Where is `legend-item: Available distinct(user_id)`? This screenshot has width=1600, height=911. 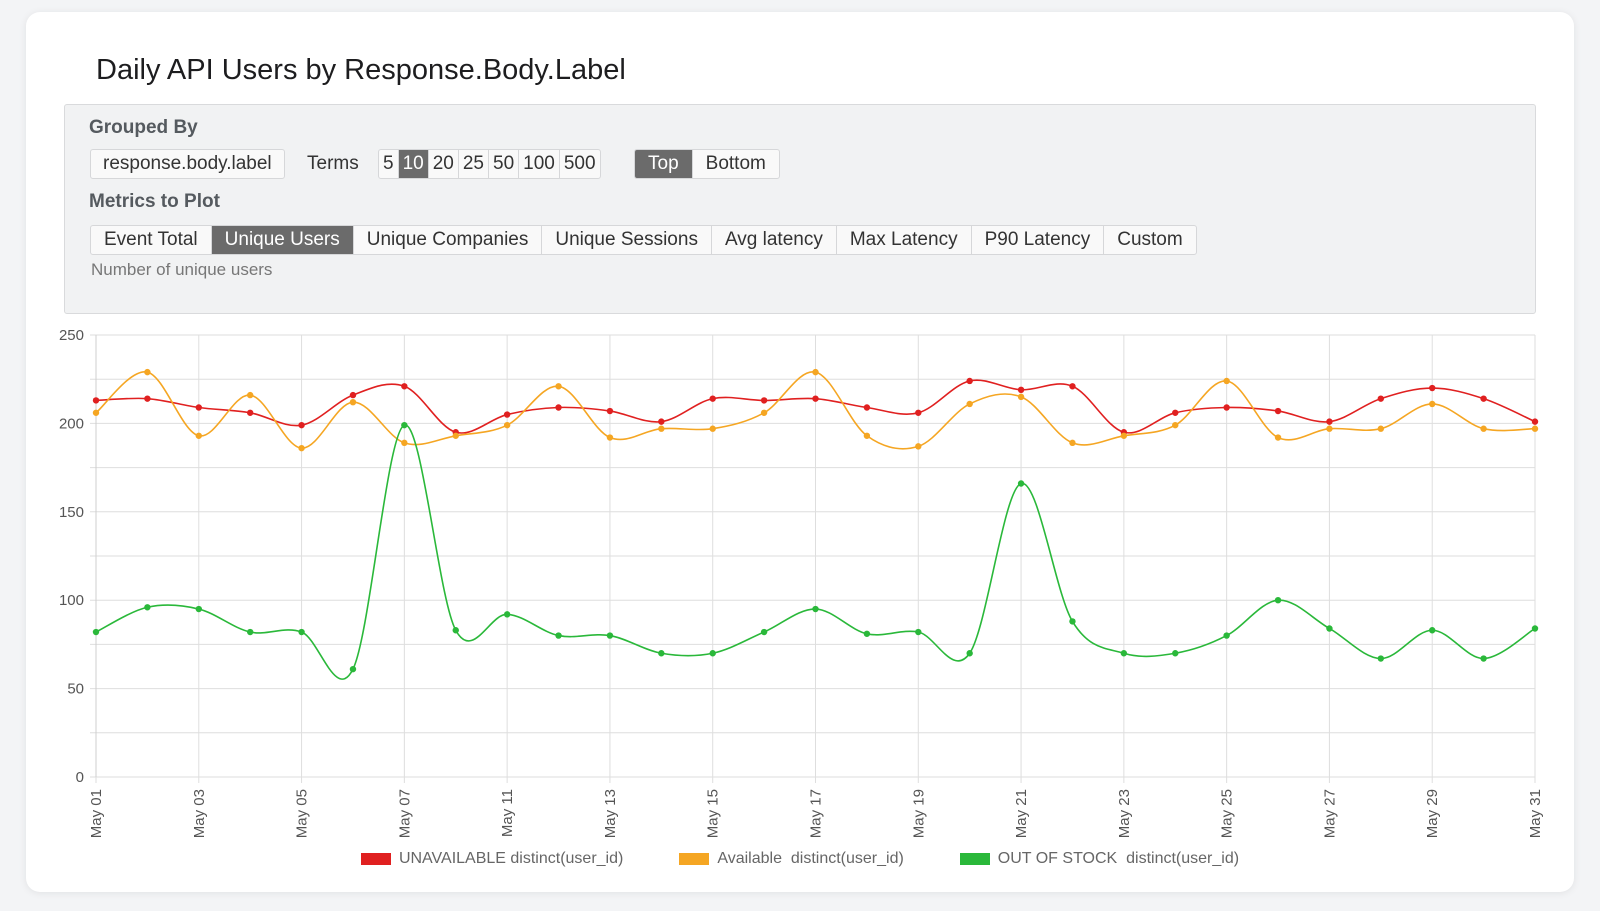
legend-item: Available distinct(user_id) is located at coordinates (791, 859).